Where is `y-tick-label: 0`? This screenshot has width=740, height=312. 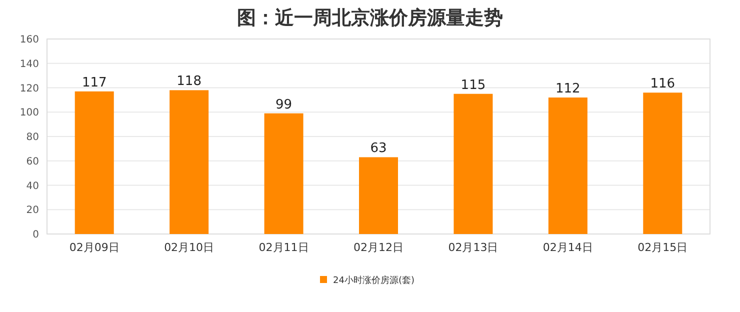
y-tick-label: 0 is located at coordinates (35, 235).